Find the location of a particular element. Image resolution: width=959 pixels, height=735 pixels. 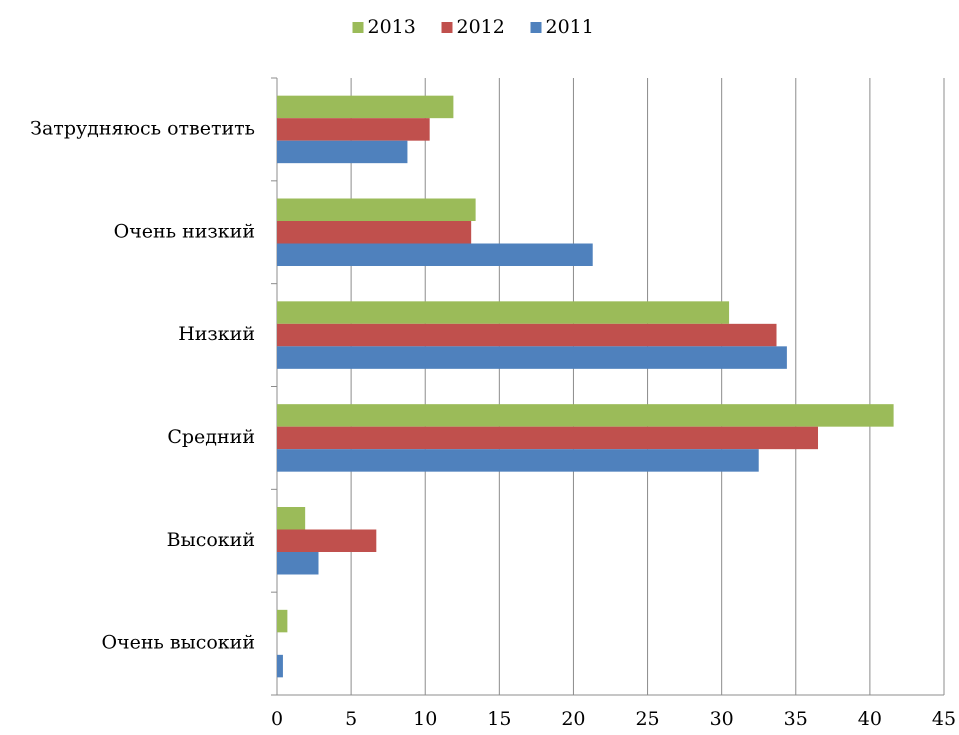

x-tick-label: 25 is located at coordinates (647, 719).